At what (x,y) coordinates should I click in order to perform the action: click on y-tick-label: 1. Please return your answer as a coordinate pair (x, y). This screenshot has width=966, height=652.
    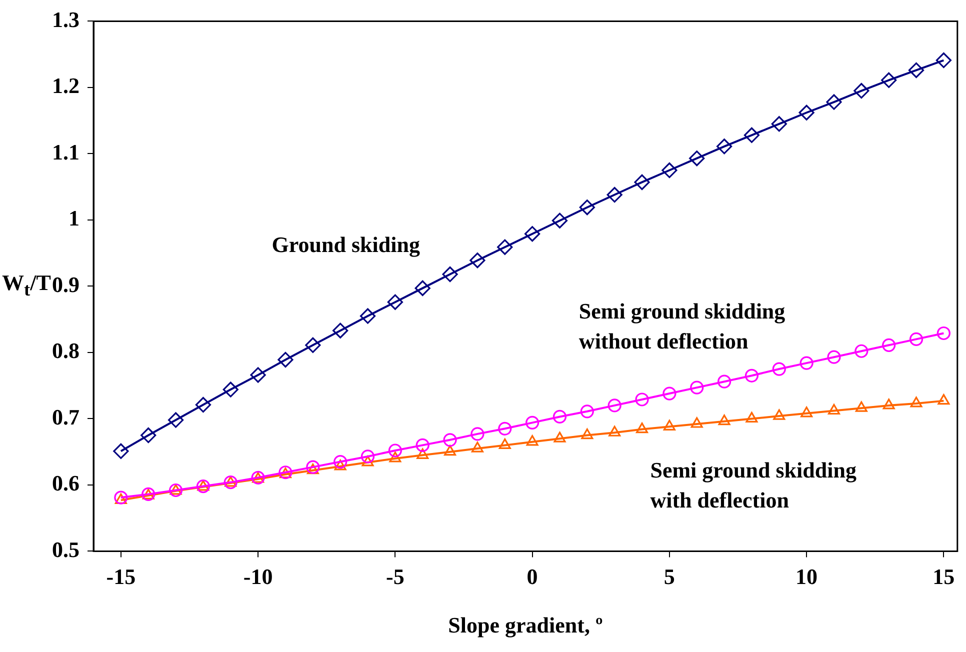
    Looking at the image, I should click on (74, 218).